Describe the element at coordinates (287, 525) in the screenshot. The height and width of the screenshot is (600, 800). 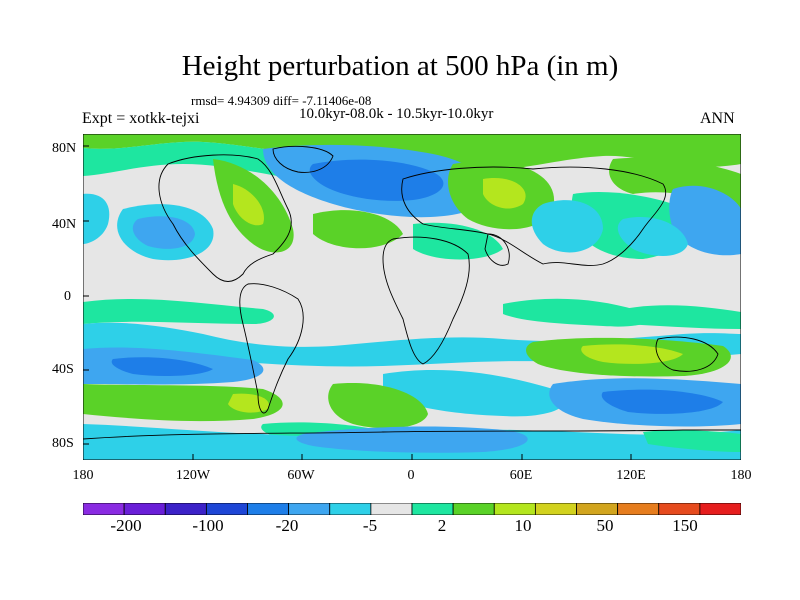
I see `colorbar-label-m20: -20` at that location.